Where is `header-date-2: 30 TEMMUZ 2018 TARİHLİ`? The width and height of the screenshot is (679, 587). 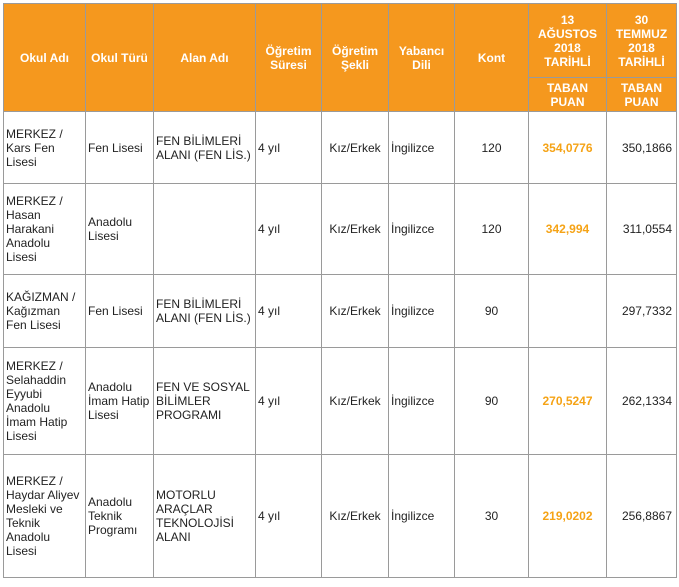 header-date-2: 30 TEMMUZ 2018 TARİHLİ is located at coordinates (641, 40).